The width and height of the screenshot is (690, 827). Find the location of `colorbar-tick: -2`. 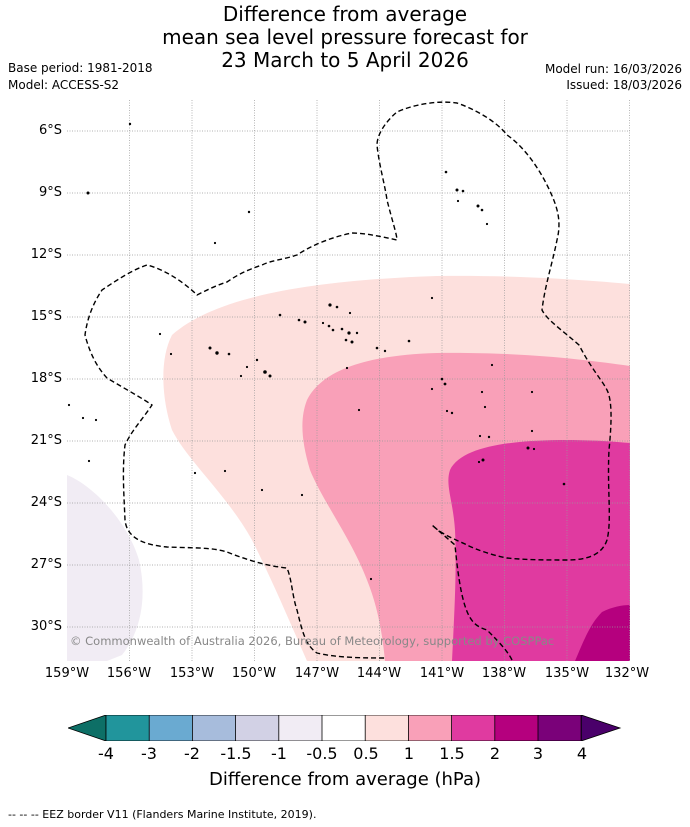

colorbar-tick: -2 is located at coordinates (192, 753).